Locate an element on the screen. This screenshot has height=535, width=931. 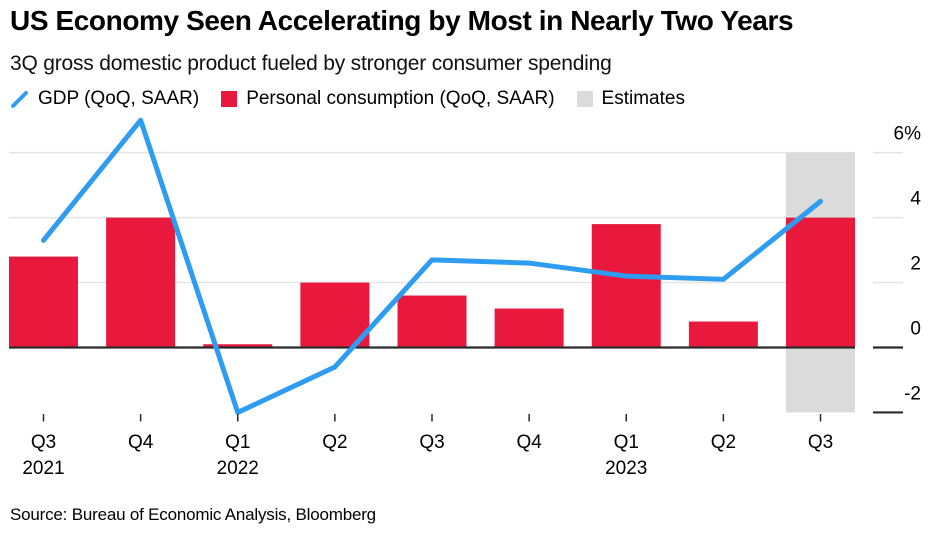
consumption-bar-Q1-2023 is located at coordinates (626, 286).